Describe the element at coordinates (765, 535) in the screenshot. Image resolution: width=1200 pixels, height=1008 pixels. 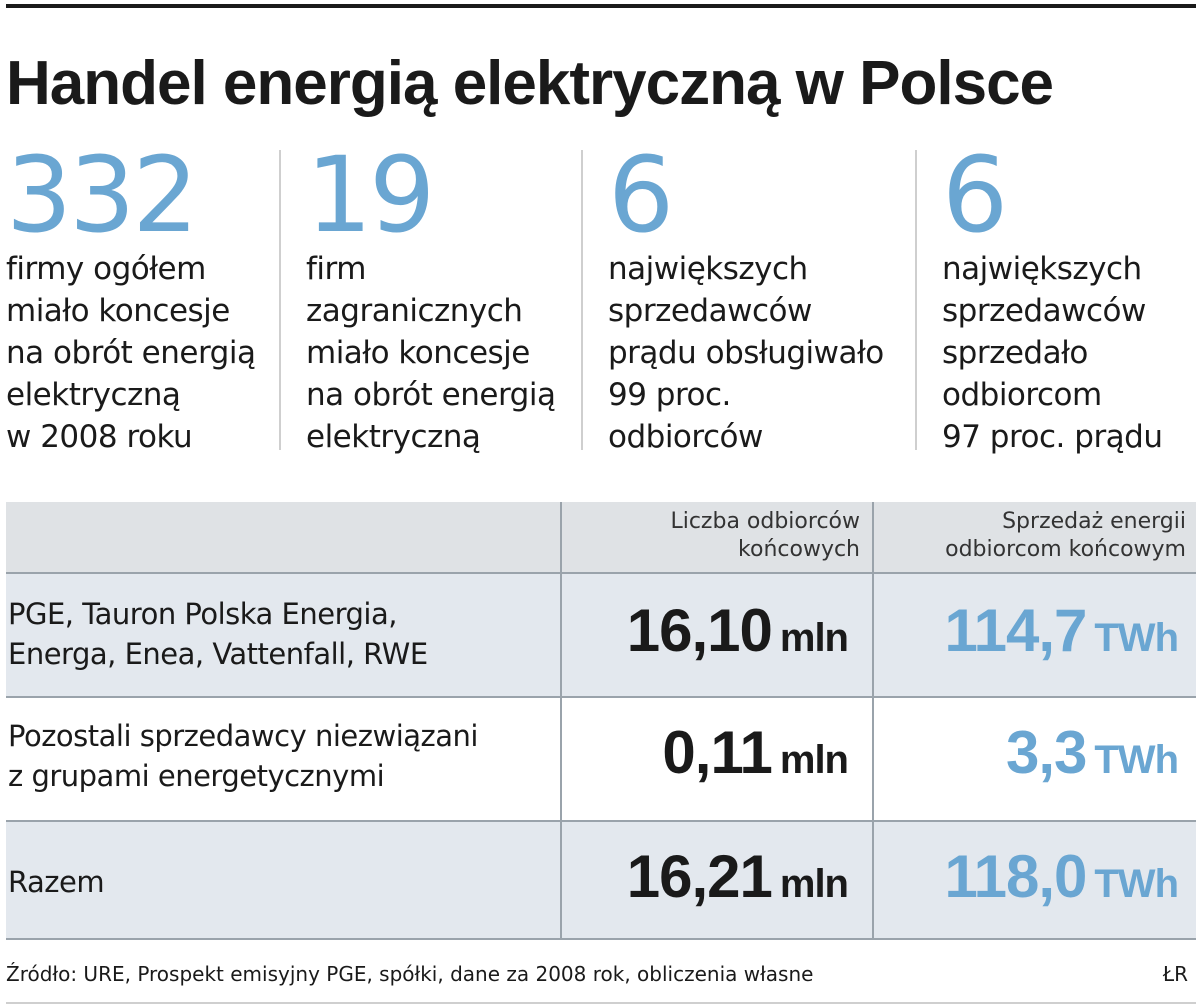
I see `column-header-customers: Liczba odbiorców końcowych` at that location.